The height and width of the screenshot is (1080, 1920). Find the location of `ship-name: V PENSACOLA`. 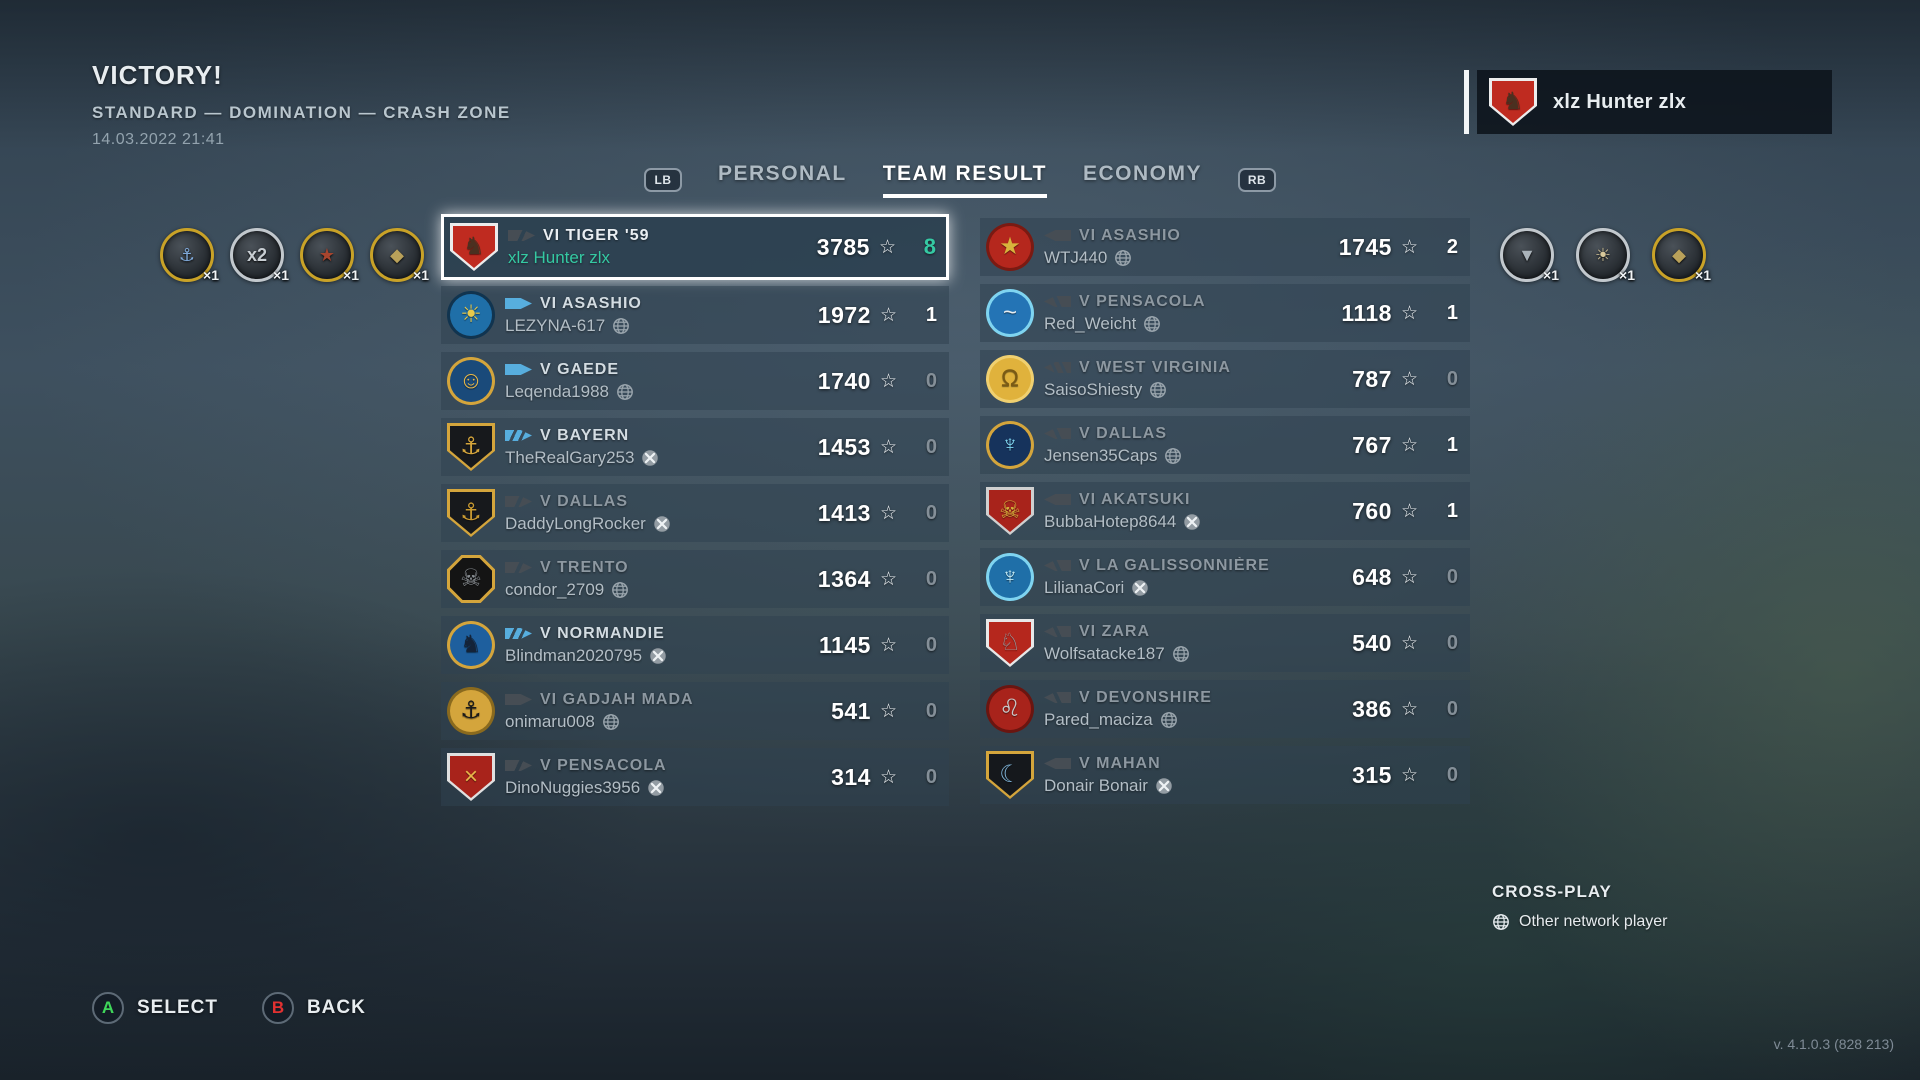

ship-name: V PENSACOLA is located at coordinates (1142, 301).